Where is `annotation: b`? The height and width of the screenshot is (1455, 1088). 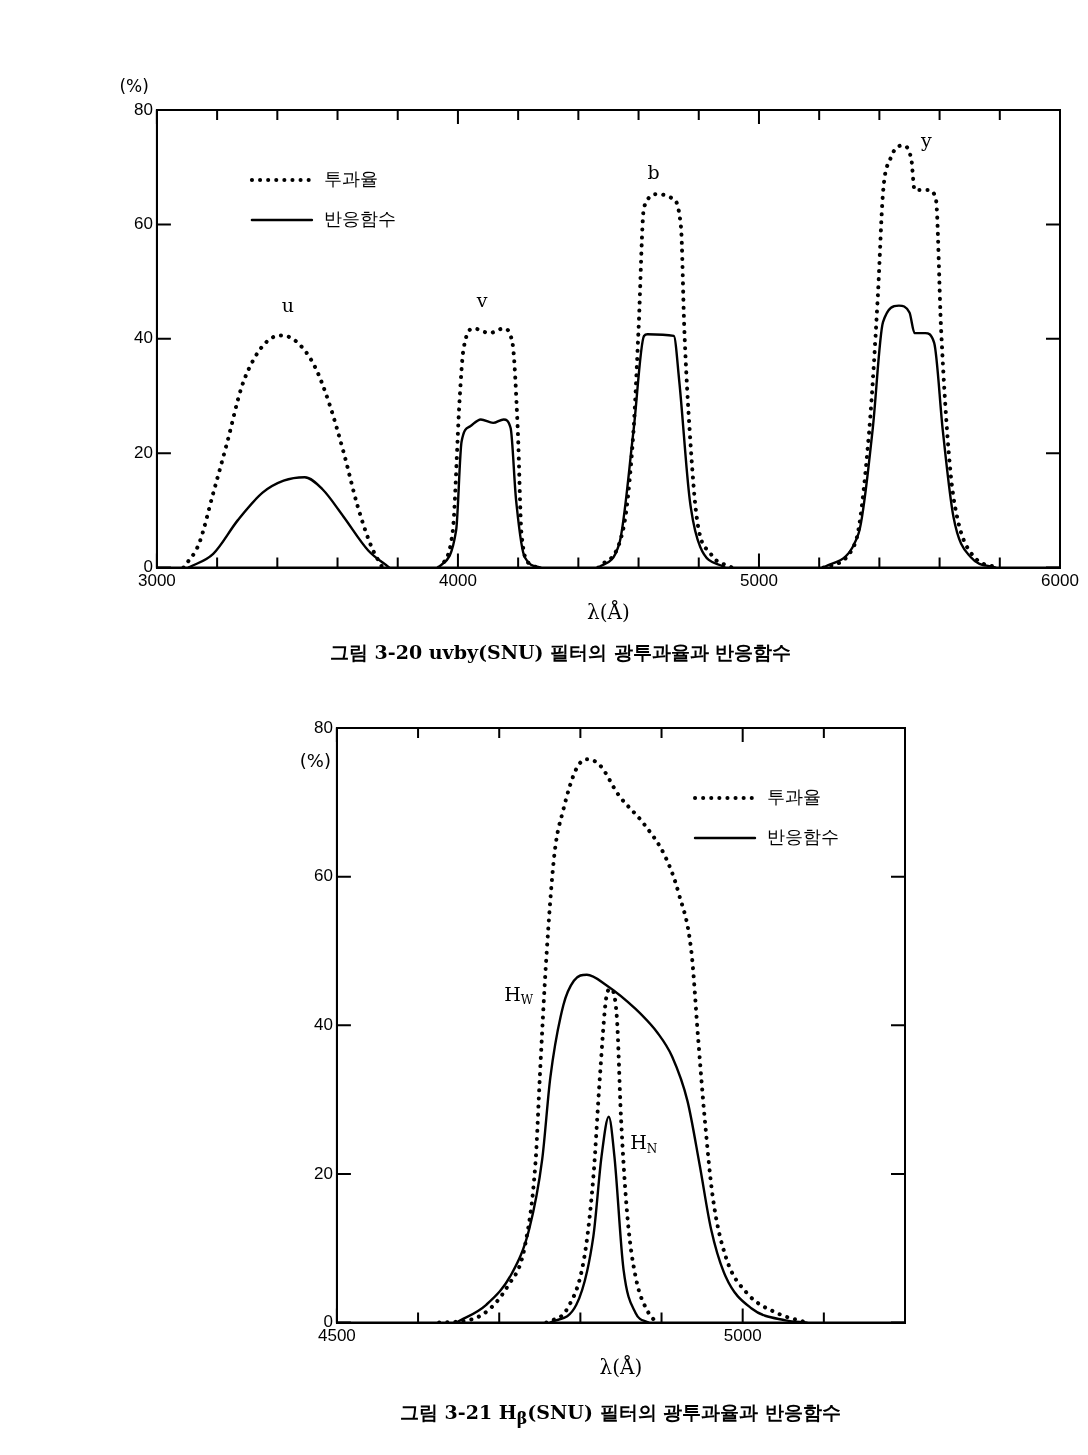 annotation: b is located at coordinates (653, 172).